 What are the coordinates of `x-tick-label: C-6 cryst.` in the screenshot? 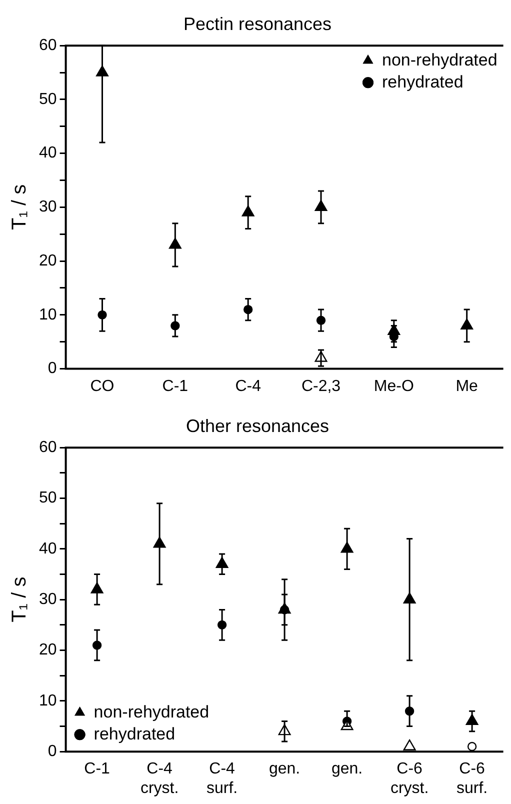 It's located at (409, 778).